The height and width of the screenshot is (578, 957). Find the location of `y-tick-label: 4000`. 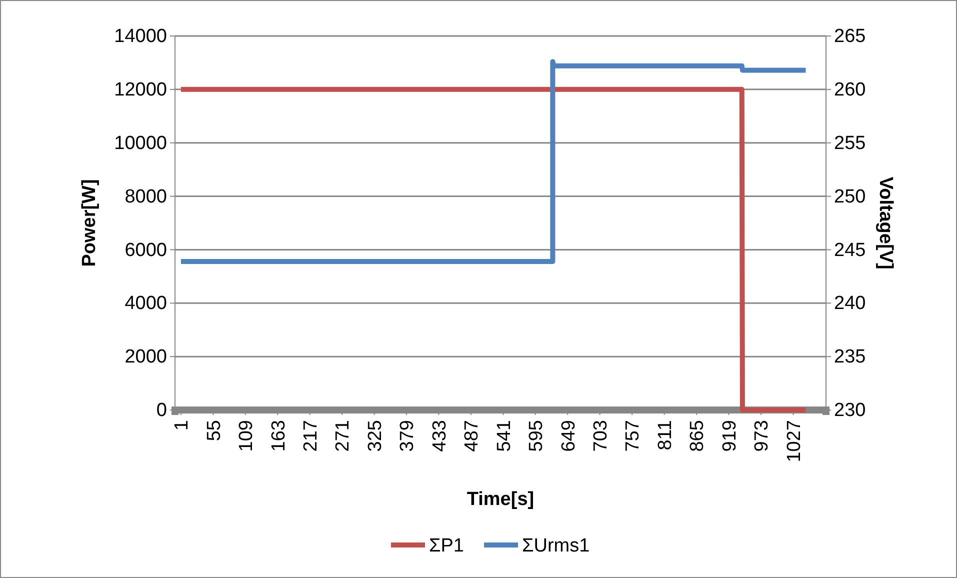

y-tick-label: 4000 is located at coordinates (145, 303).